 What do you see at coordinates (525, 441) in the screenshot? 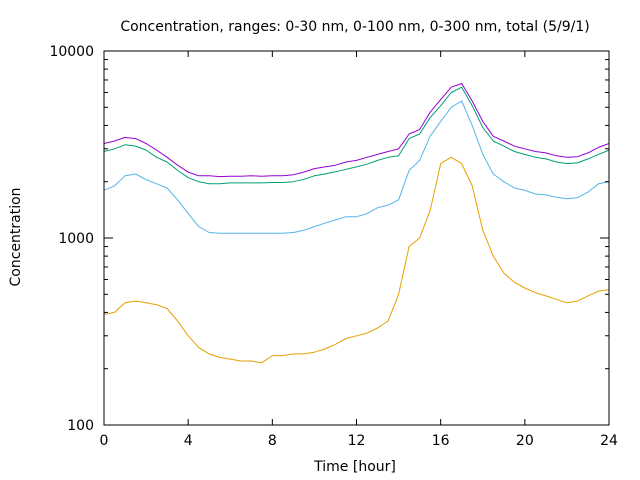
I see `x-tick-label-5: 20` at bounding box center [525, 441].